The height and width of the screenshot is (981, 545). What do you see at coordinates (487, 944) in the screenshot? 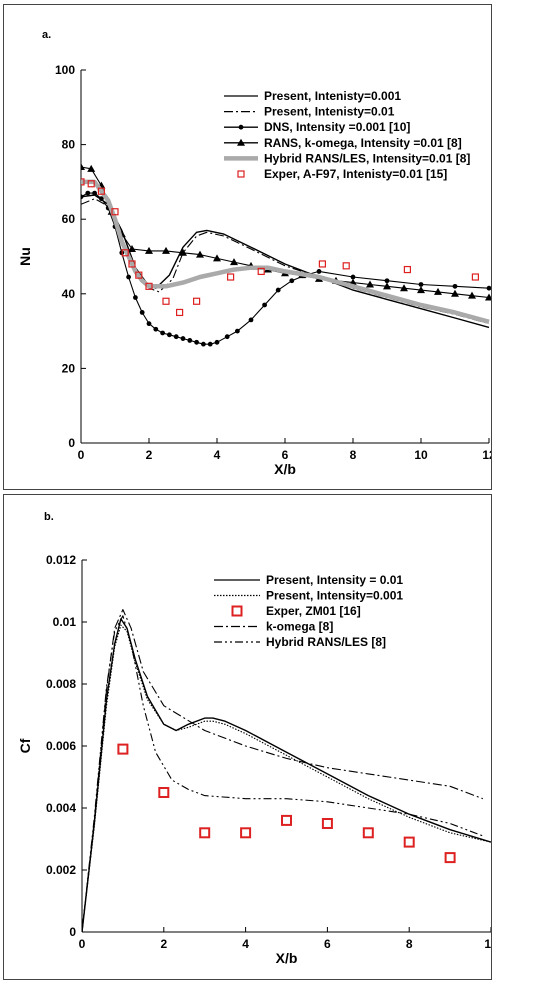
I see `x-tick-label: 10` at bounding box center [487, 944].